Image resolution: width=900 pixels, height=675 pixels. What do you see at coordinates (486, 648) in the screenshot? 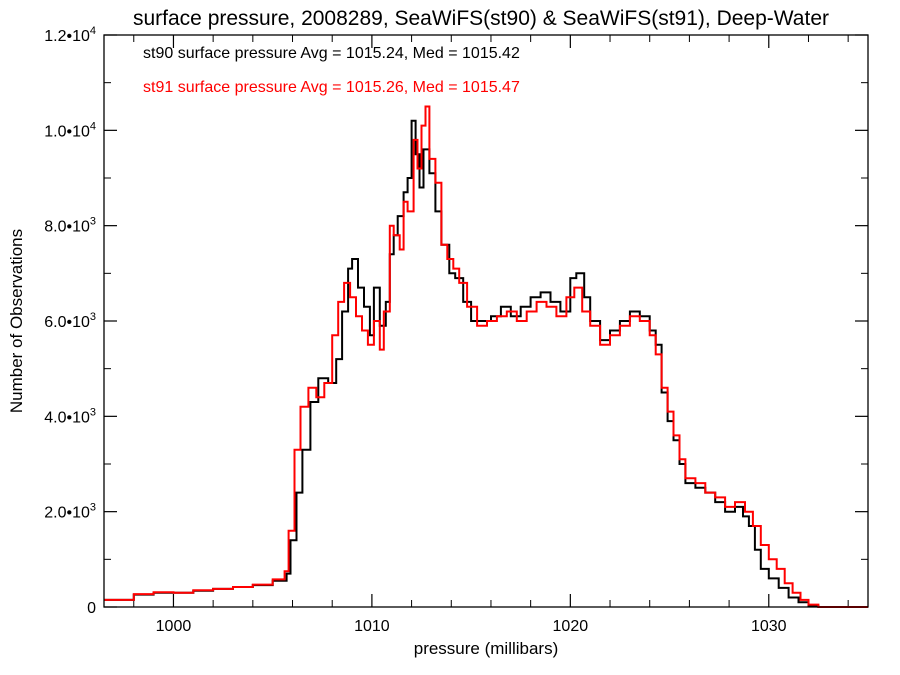
I see `x-axis-label: pressure (millibars)` at bounding box center [486, 648].